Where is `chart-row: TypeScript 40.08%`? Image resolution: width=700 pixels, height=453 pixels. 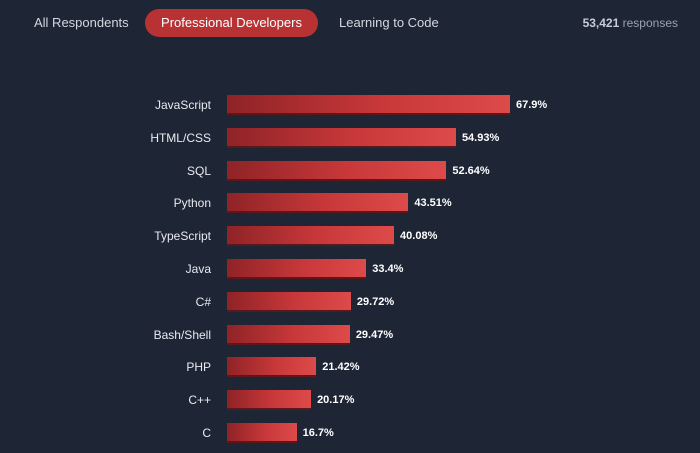
chart-row: TypeScript 40.08% is located at coordinates (350, 236).